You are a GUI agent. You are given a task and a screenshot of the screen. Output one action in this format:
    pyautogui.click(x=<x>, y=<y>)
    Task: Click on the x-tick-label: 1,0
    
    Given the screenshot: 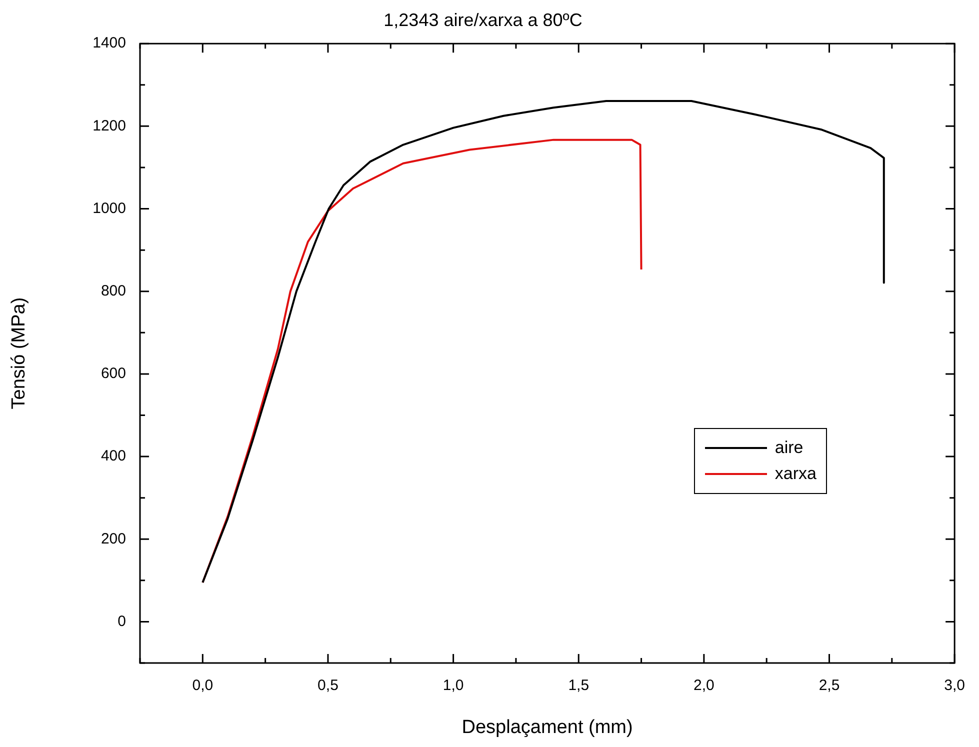 What is the action you would take?
    pyautogui.click(x=453, y=685)
    